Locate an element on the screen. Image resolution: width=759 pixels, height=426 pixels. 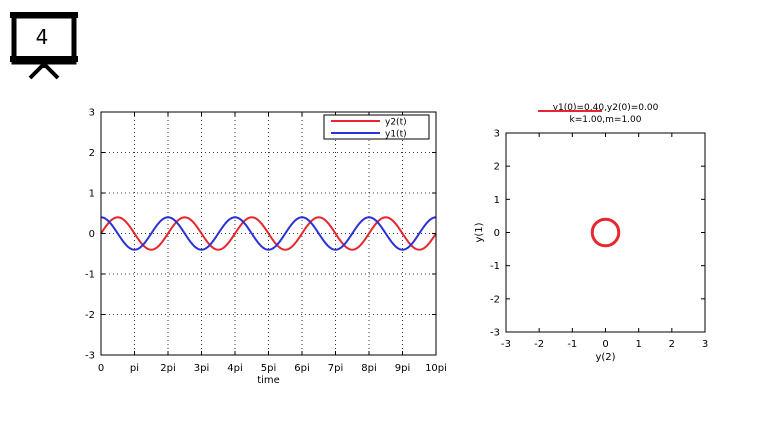
x-tick-label: 8pi is located at coordinates (369, 368).